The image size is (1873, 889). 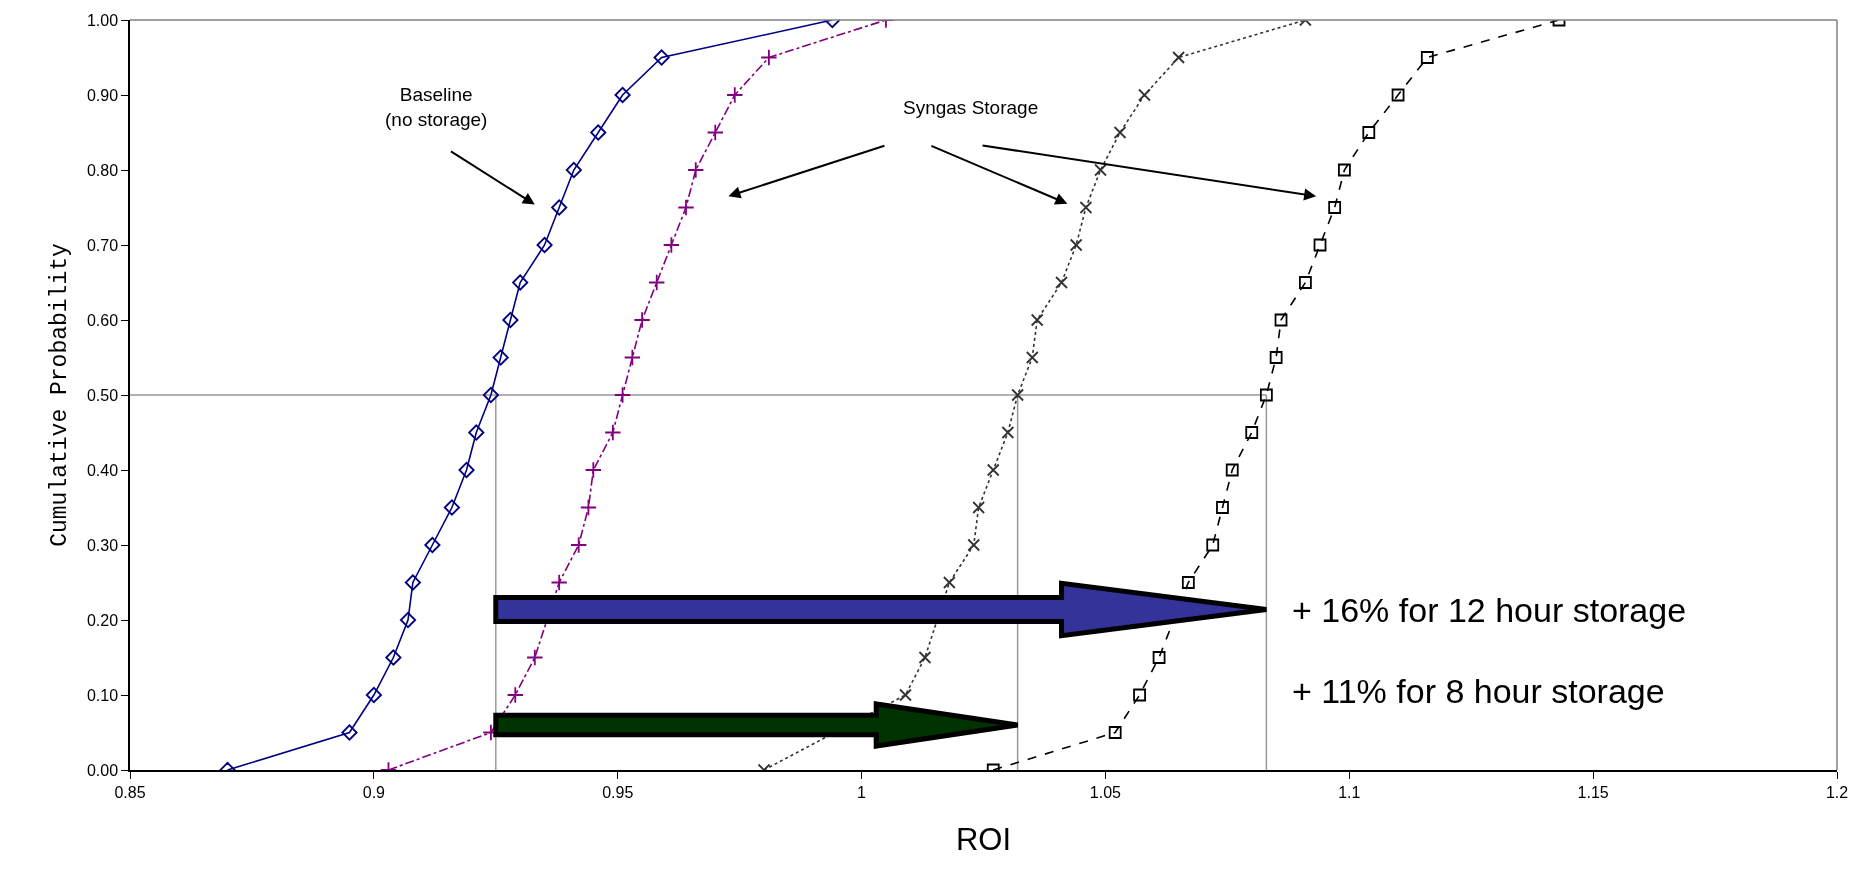 What do you see at coordinates (971, 107) in the screenshot?
I see `annotation: Syngas Storage` at bounding box center [971, 107].